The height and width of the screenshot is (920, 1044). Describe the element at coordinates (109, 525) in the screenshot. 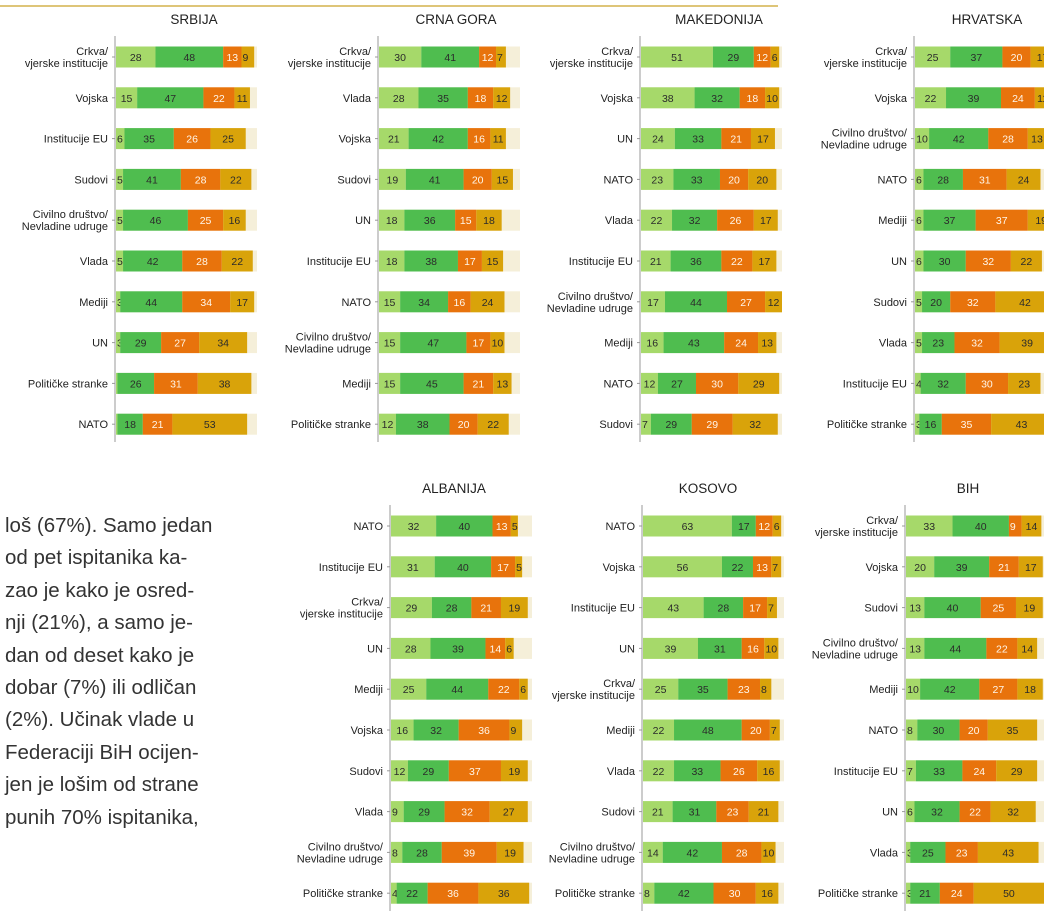

I see `body-text-line: loš (67%). Samo jedan` at that location.